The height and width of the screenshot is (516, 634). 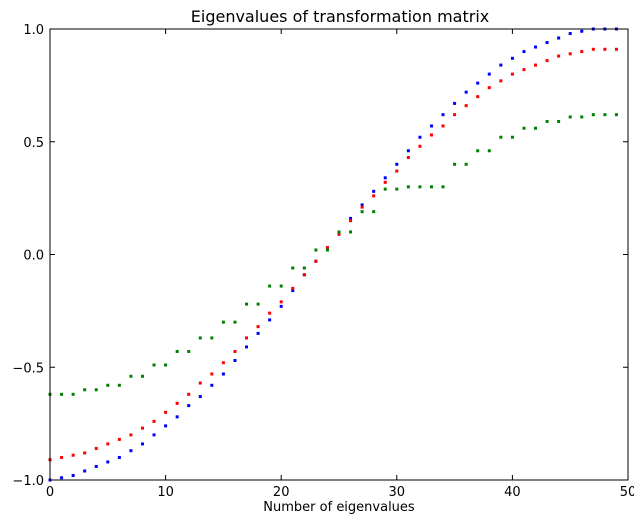 What do you see at coordinates (165, 492) in the screenshot?
I see `x-tick-label: 10` at bounding box center [165, 492].